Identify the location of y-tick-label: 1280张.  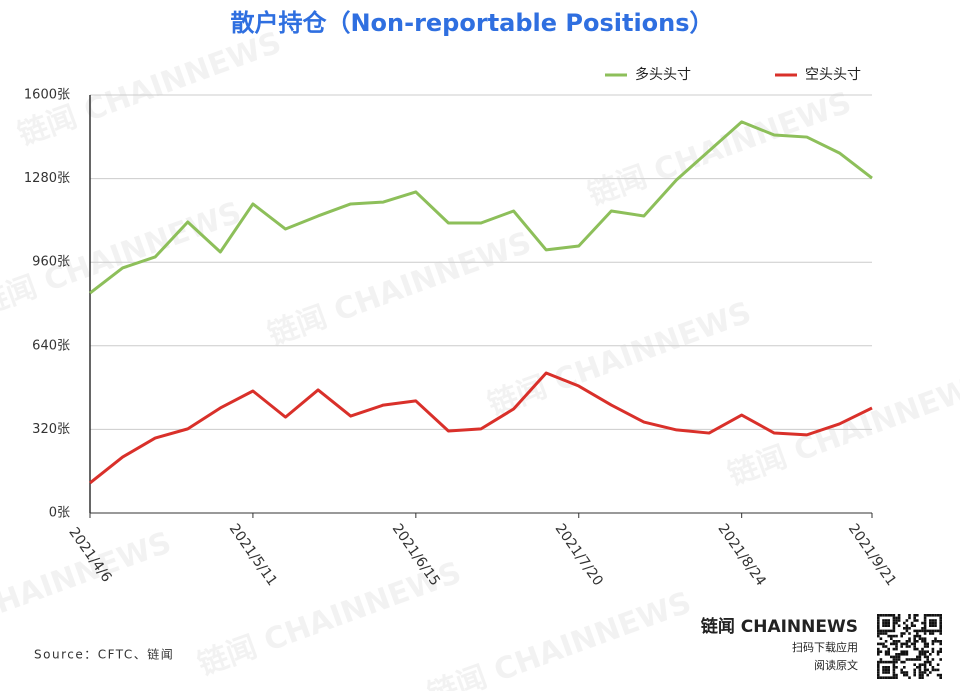
(47, 178).